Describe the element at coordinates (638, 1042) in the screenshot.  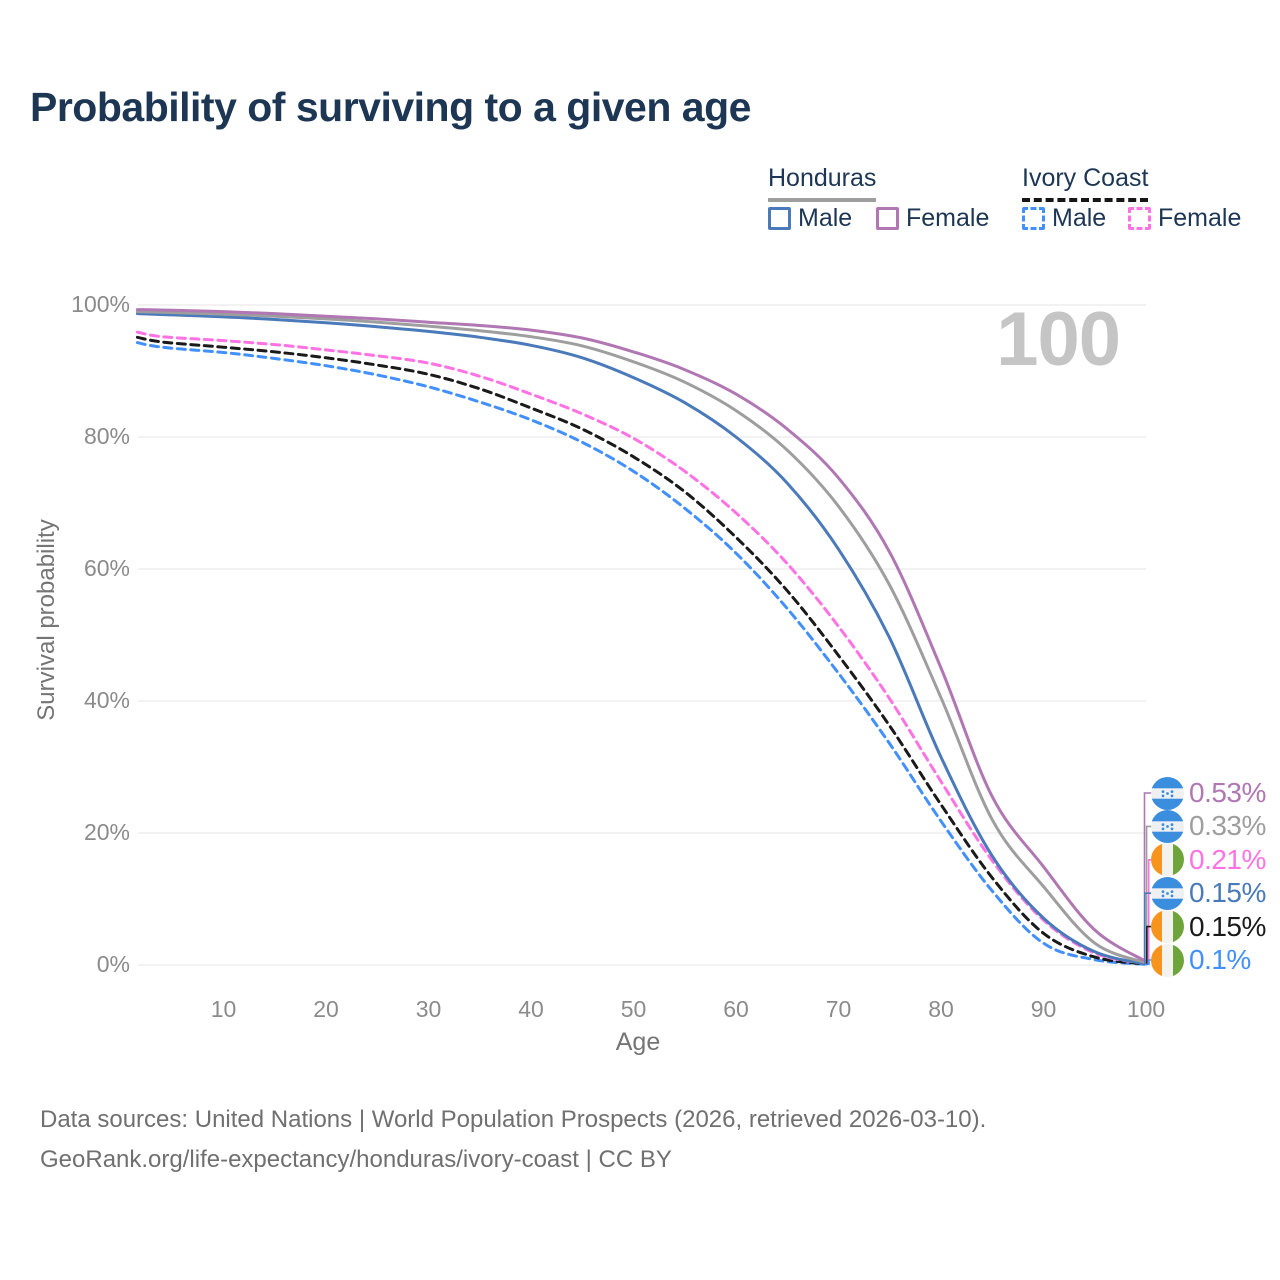
I see `x-axis-title: Age` at that location.